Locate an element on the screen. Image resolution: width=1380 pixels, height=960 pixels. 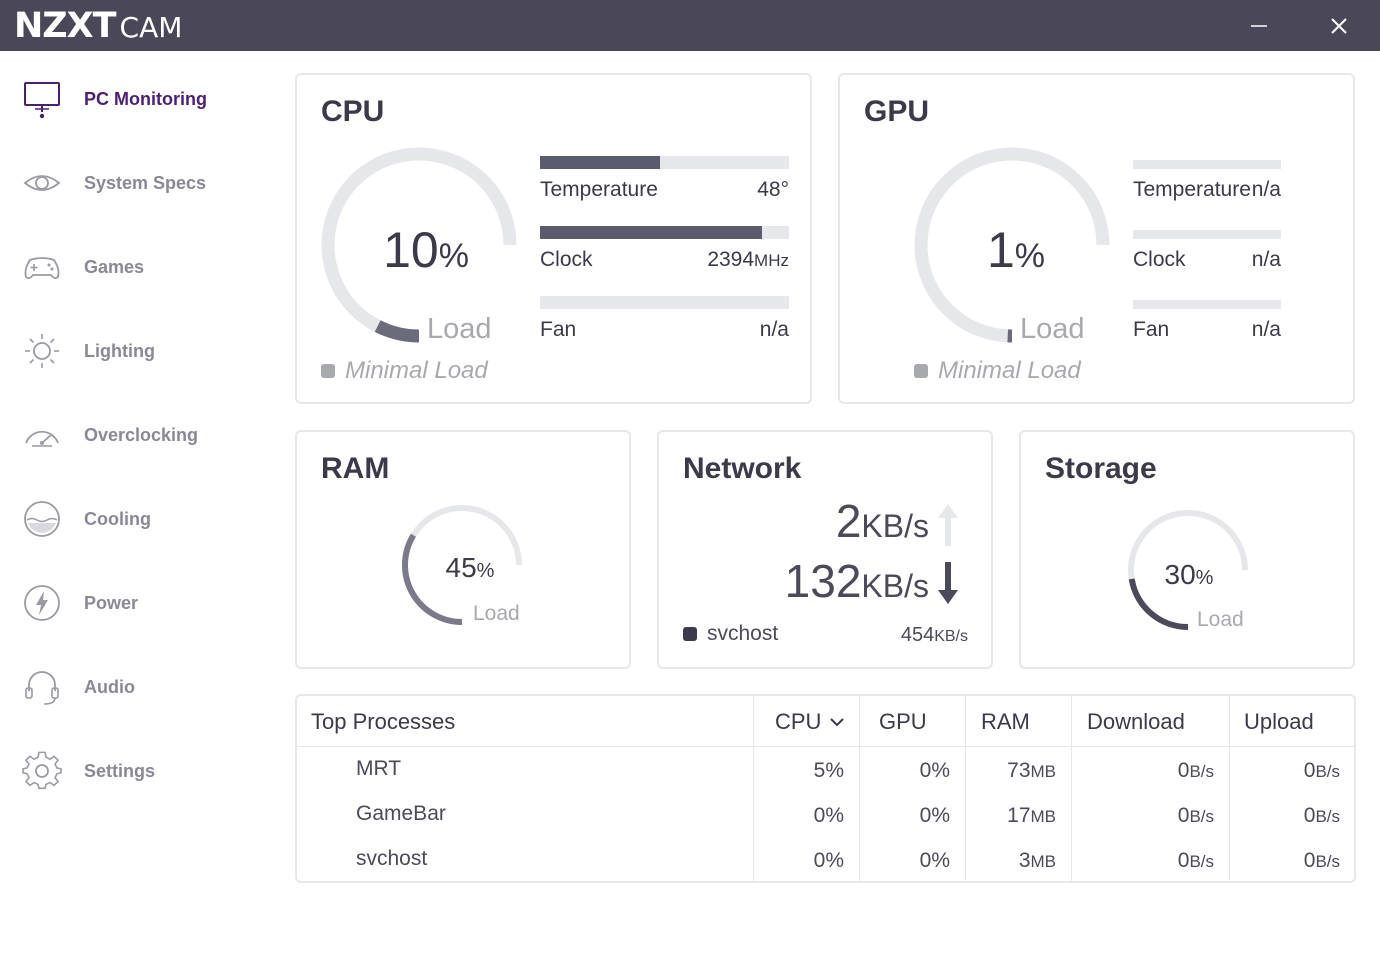
gpu-clock-bar is located at coordinates (1207, 234).